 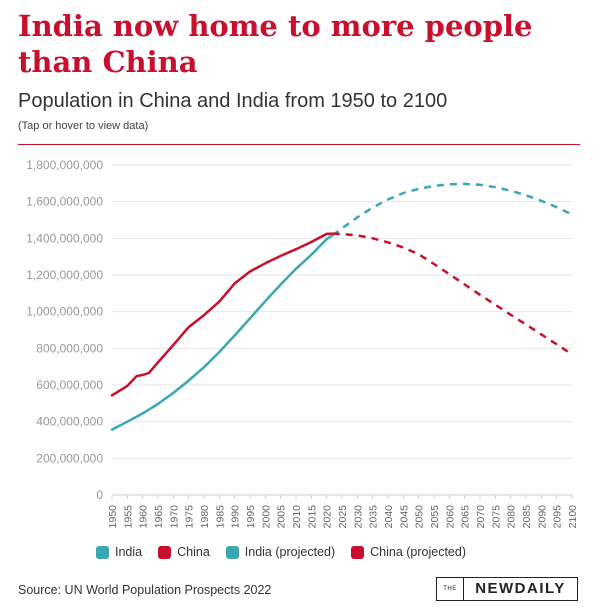 I want to click on interaction-note: (Tap or hover to view data), so click(x=83, y=126).